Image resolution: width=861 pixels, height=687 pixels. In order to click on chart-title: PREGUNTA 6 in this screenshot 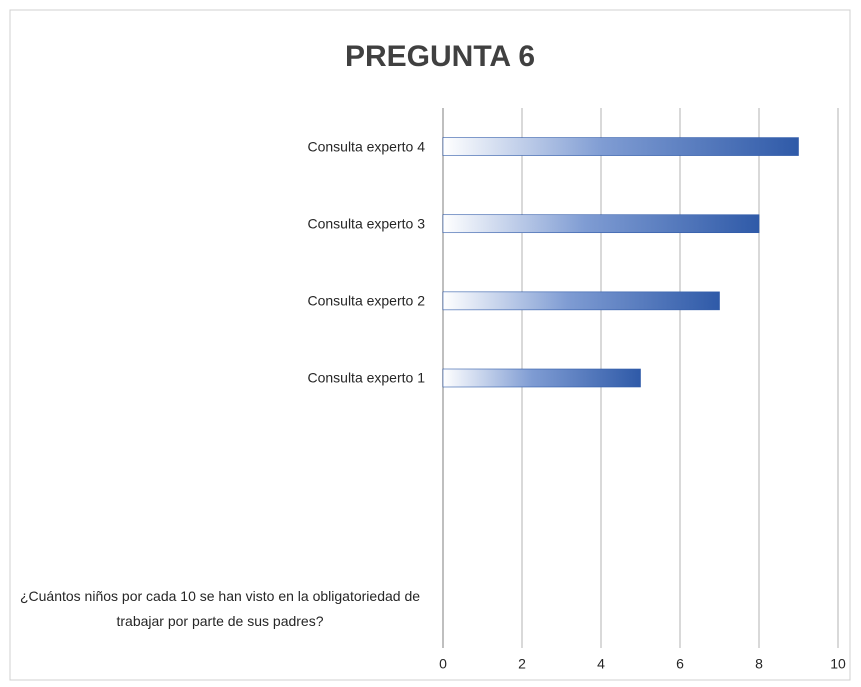, I will do `click(440, 56)`.